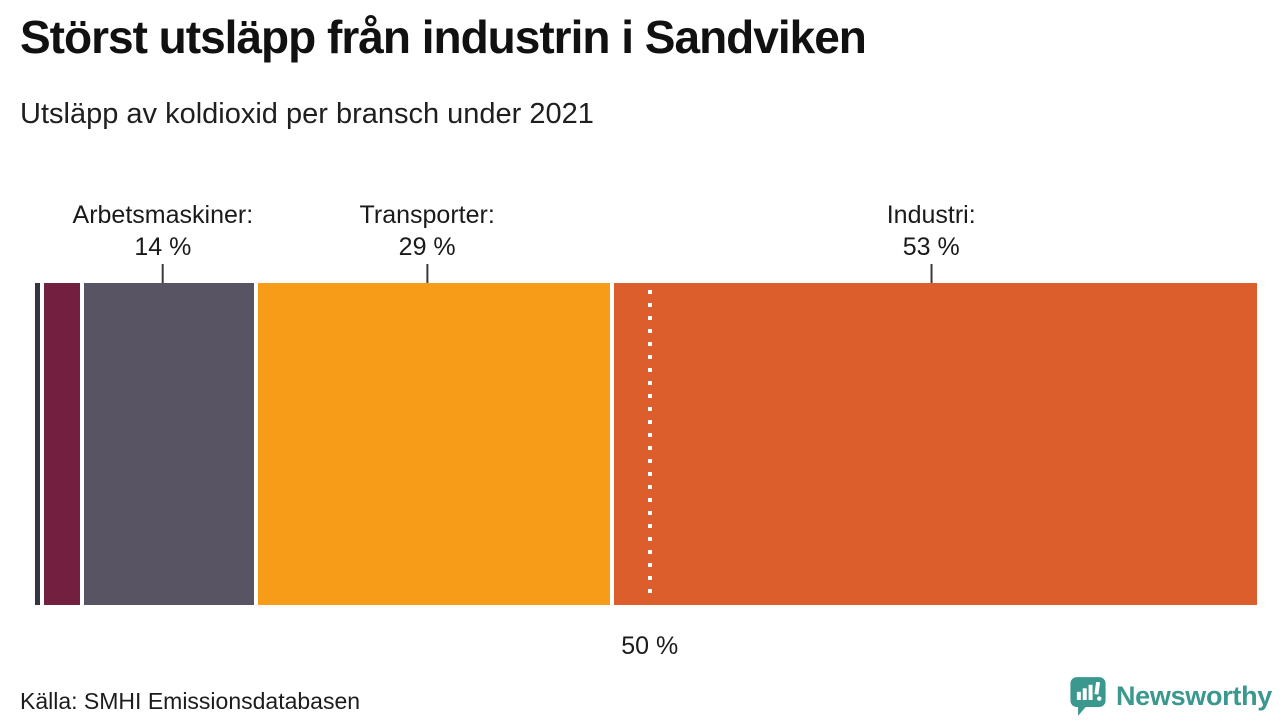 Image resolution: width=1280 pixels, height=720 pixels. Describe the element at coordinates (190, 701) in the screenshot. I see `source-note: Källa: SMHI Emissionsdatabasen` at that location.